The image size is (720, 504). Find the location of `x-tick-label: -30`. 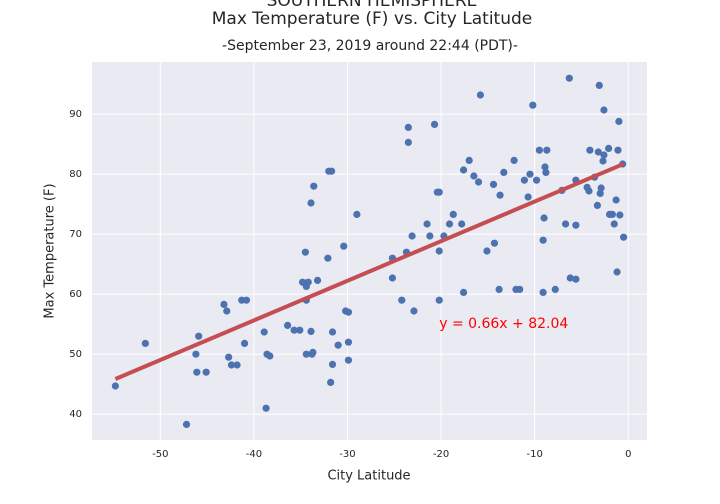

x-tick-label: -30 is located at coordinates (347, 454).